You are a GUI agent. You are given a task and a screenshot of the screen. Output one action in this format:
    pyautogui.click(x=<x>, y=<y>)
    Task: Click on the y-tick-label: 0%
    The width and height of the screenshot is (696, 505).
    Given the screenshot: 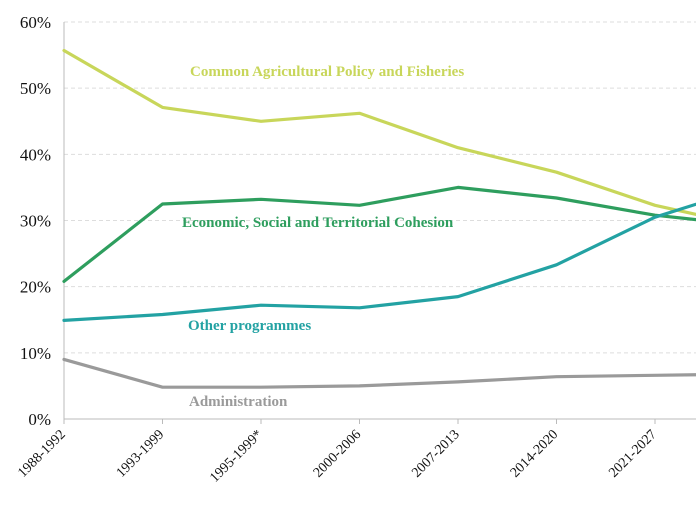 What is the action you would take?
    pyautogui.click(x=39, y=419)
    